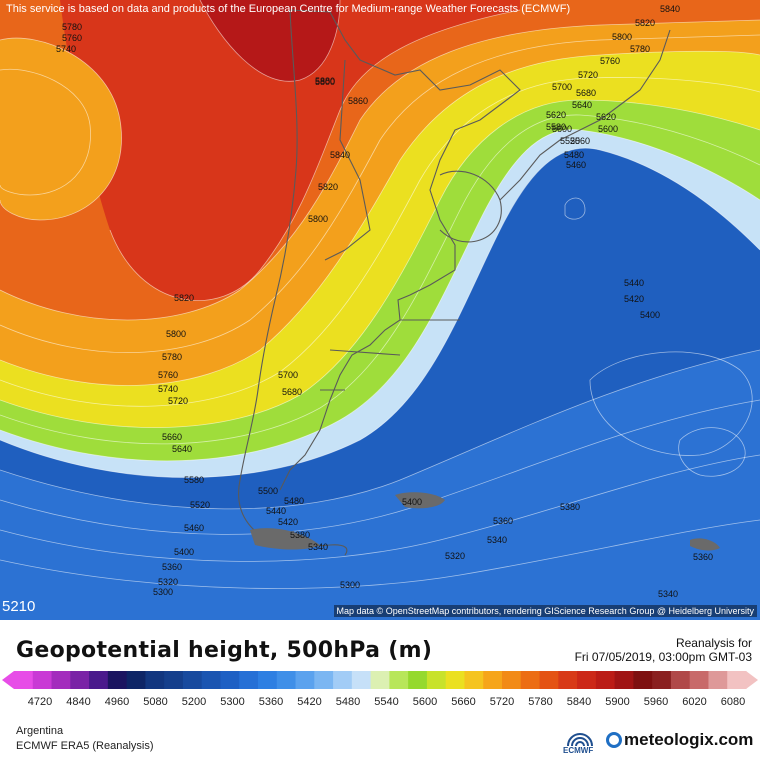 The height and width of the screenshot is (760, 760). I want to click on contour-label: 5460, so click(194, 528).